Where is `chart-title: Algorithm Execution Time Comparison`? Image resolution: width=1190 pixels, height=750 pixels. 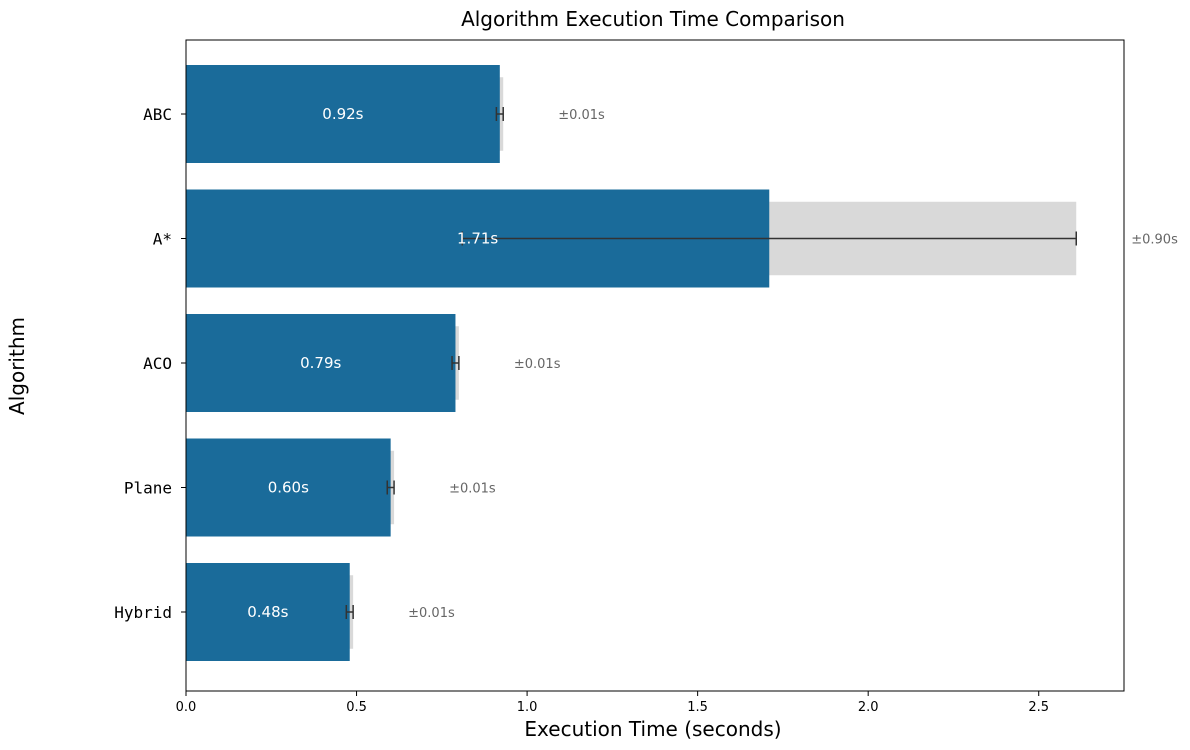
chart-title: Algorithm Execution Time Comparison is located at coordinates (653, 19).